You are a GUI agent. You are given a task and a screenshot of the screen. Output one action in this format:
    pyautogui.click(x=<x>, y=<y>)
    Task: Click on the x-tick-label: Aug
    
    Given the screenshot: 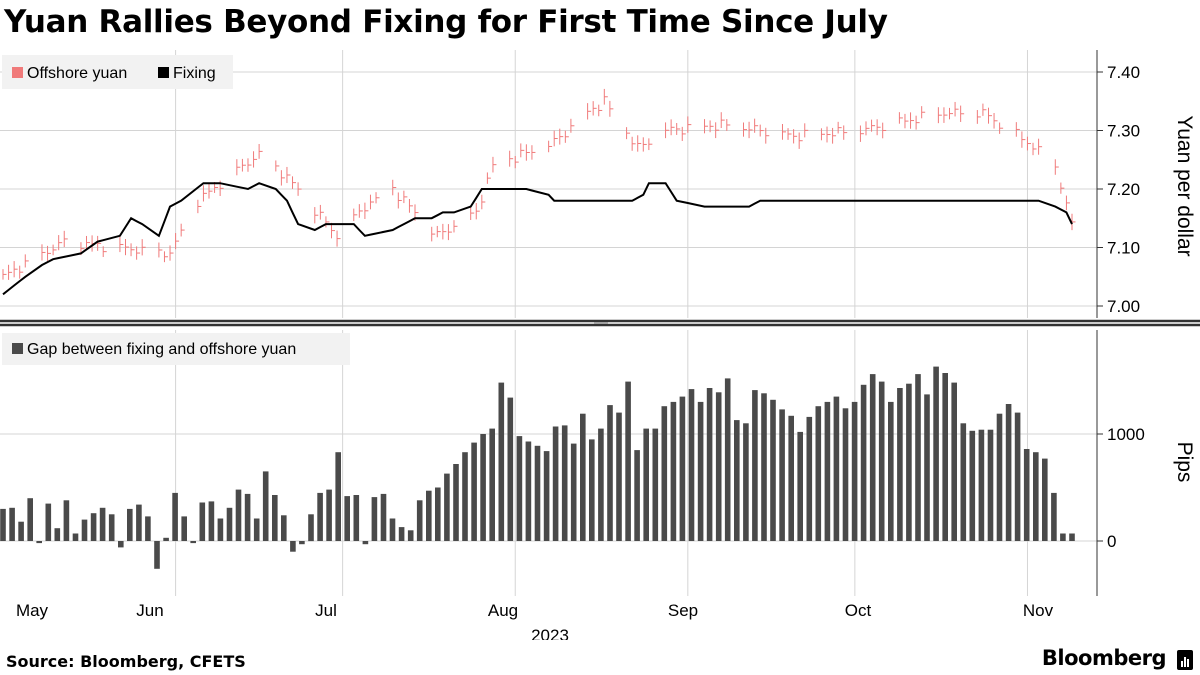 What is the action you would take?
    pyautogui.click(x=503, y=610)
    